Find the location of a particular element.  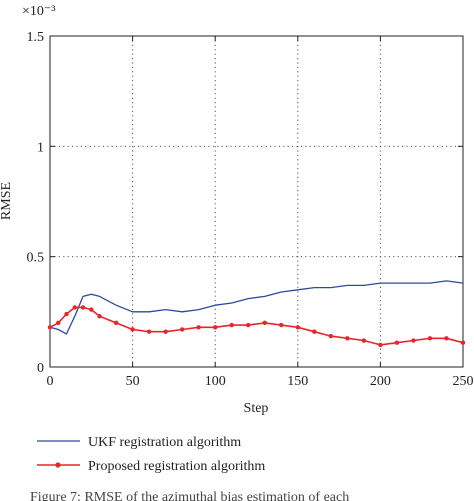

y-exponent-label: ×10⁻³ is located at coordinates (38, 11).